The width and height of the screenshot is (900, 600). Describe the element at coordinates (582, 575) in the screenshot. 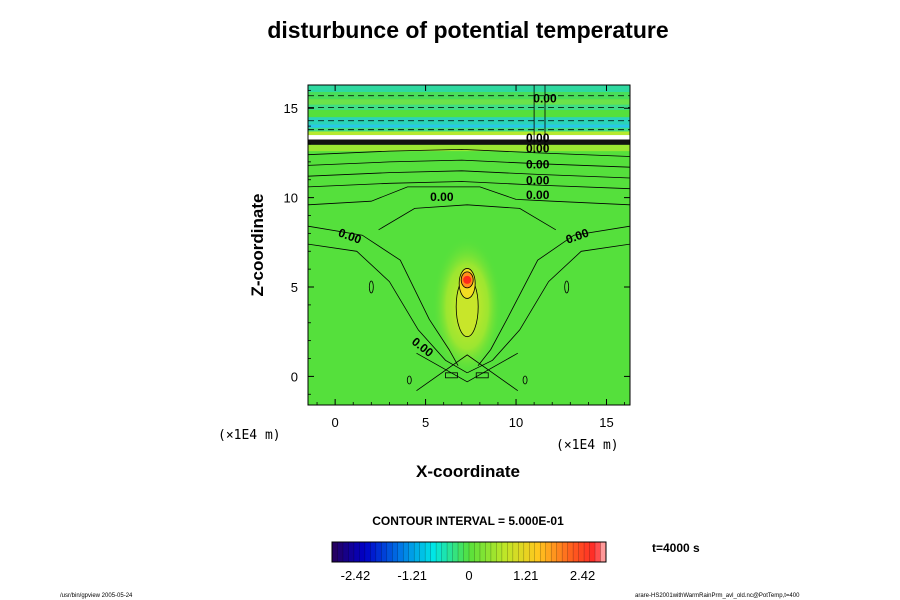

I see `colorbar-tick-label: 2.42` at that location.